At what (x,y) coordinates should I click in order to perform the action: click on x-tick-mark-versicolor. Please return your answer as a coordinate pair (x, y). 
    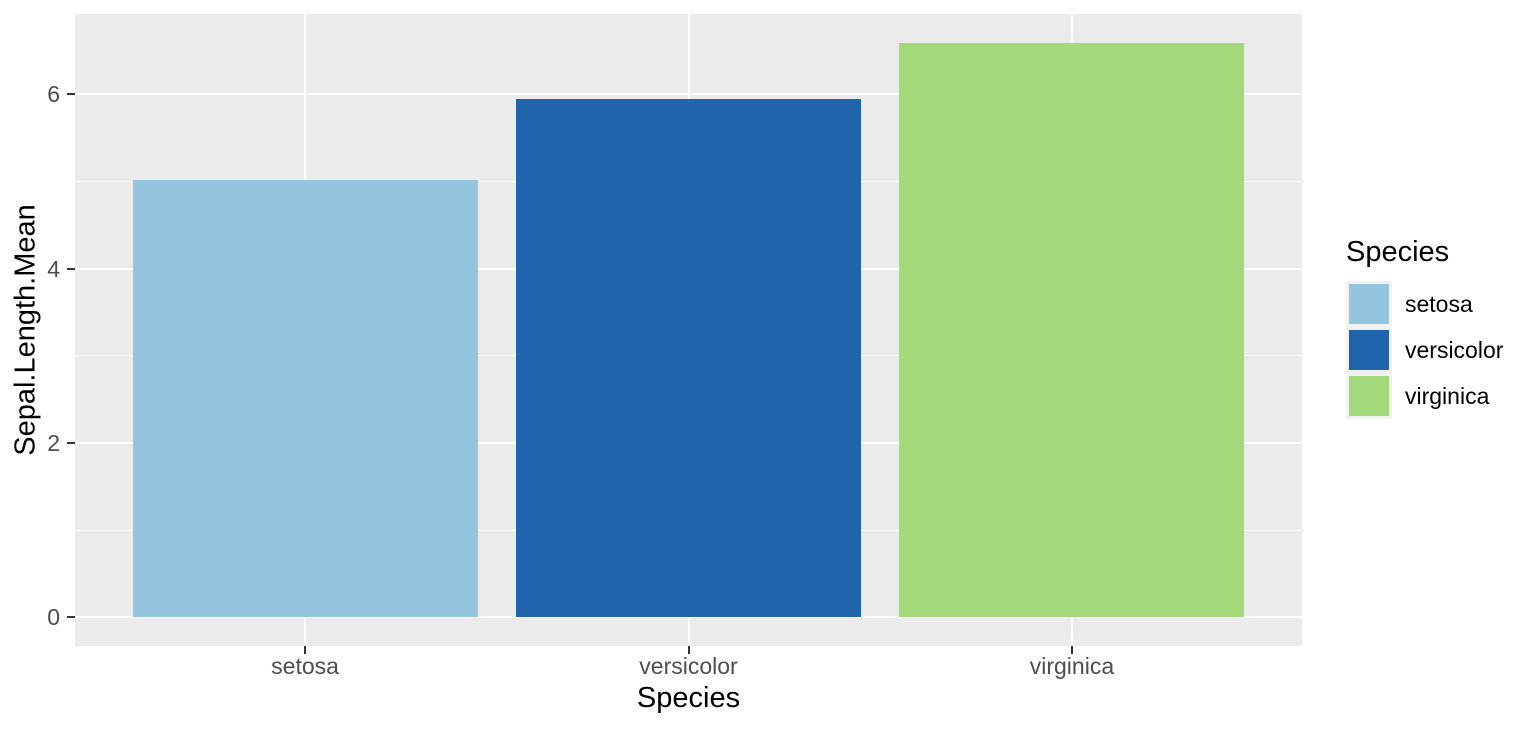
    Looking at the image, I should click on (688, 650).